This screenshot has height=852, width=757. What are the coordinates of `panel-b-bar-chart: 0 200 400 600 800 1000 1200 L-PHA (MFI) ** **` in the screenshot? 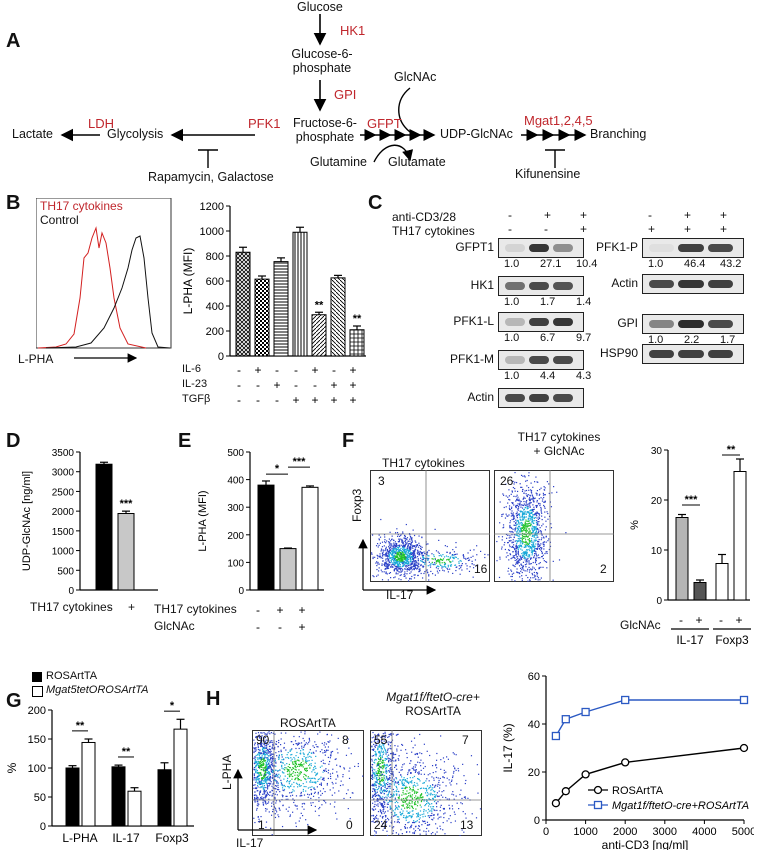 It's located at (273, 282).